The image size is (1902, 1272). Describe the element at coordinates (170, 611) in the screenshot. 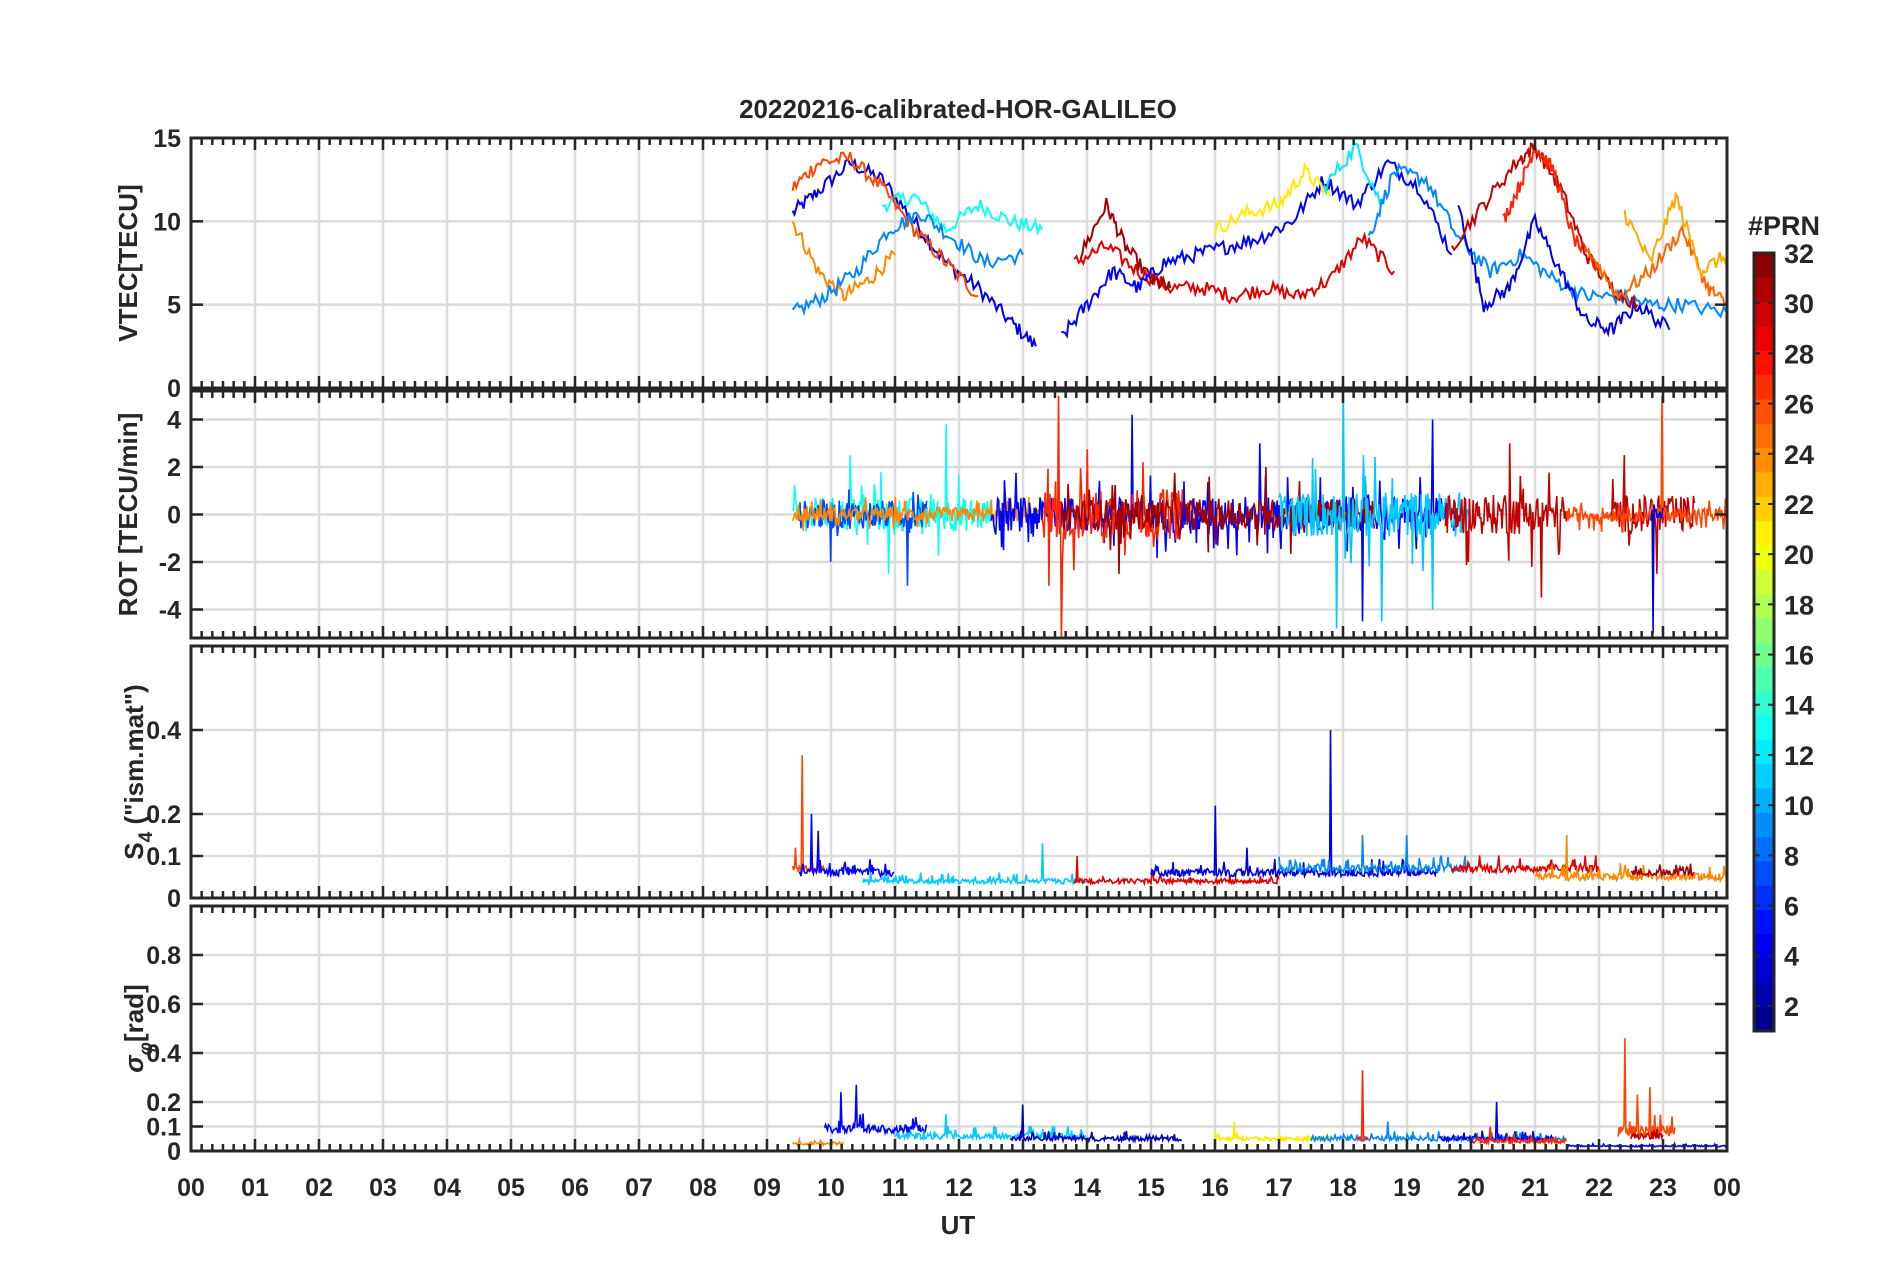

I see `y-tick-label: -4` at that location.